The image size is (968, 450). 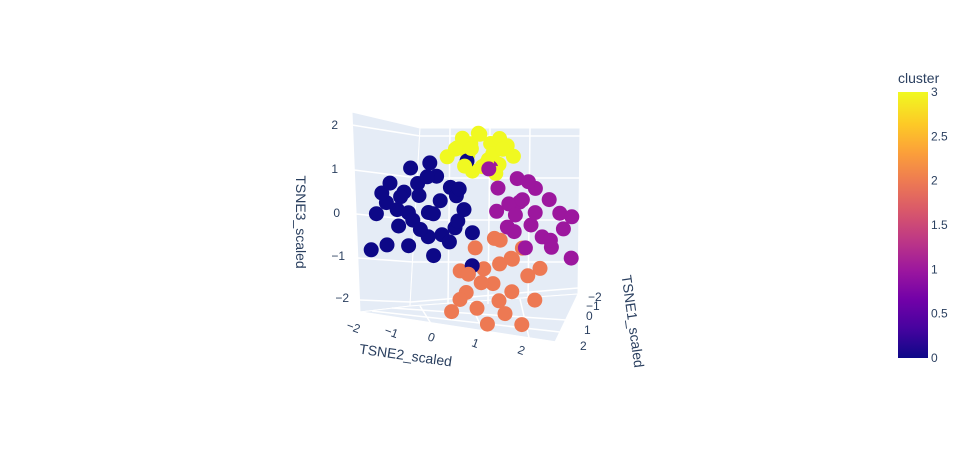 What do you see at coordinates (336, 213) in the screenshot?
I see `z-tick-label: 0` at bounding box center [336, 213].